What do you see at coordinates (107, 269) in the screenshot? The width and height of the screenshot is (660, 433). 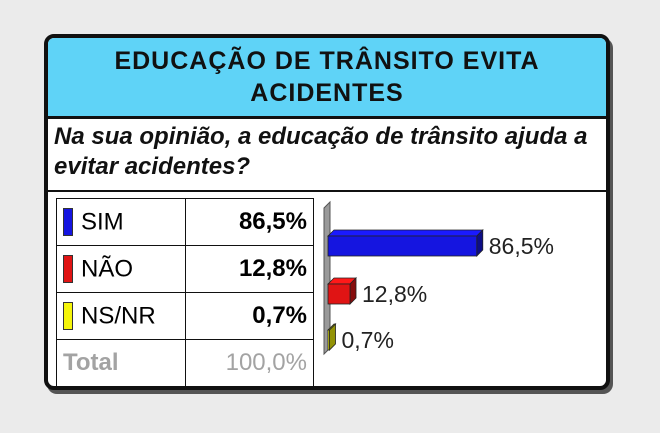 I see `row-label: NÃO` at bounding box center [107, 269].